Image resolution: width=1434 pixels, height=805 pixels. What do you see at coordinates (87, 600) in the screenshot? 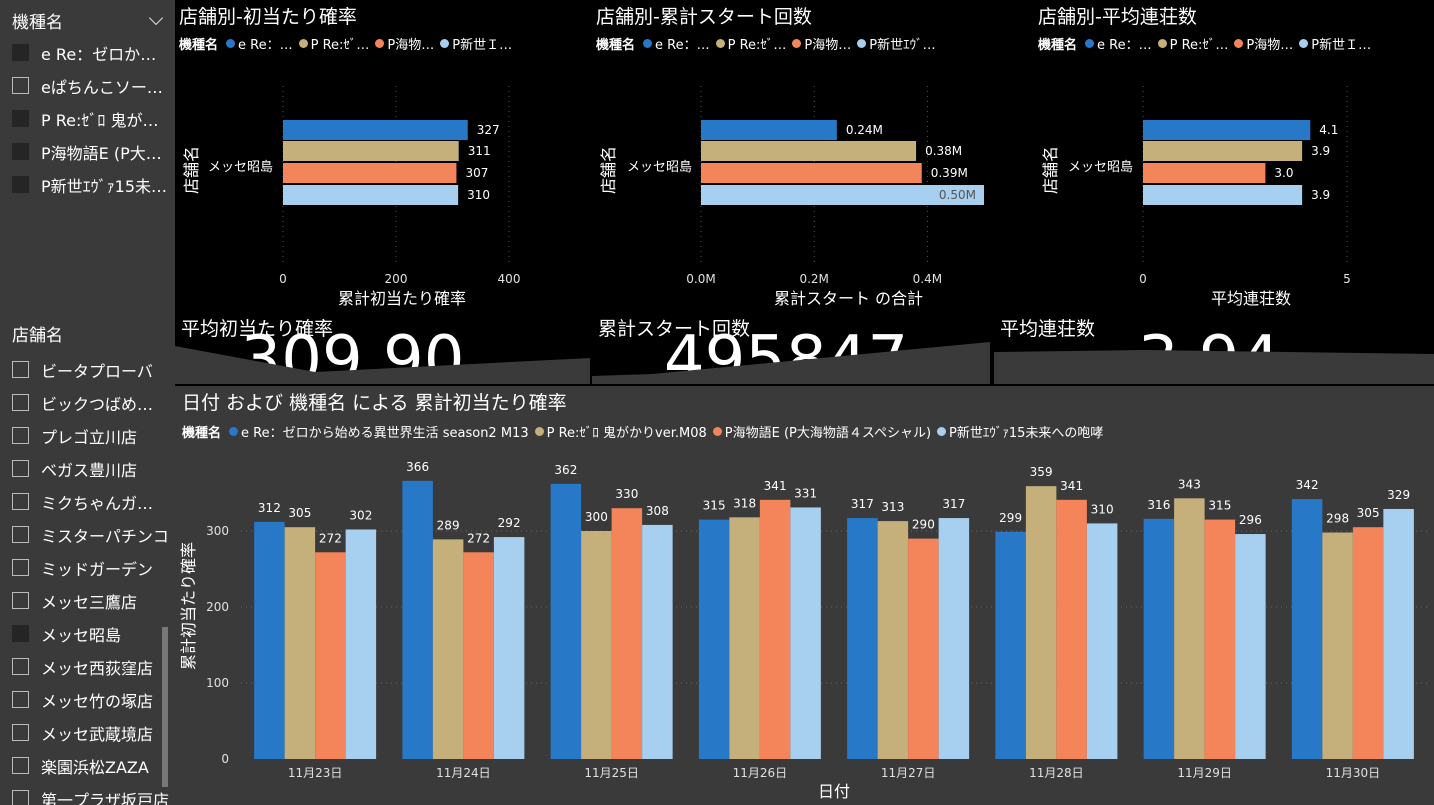
I see `store-slicer-item: メッセ三鷹店` at bounding box center [87, 600].